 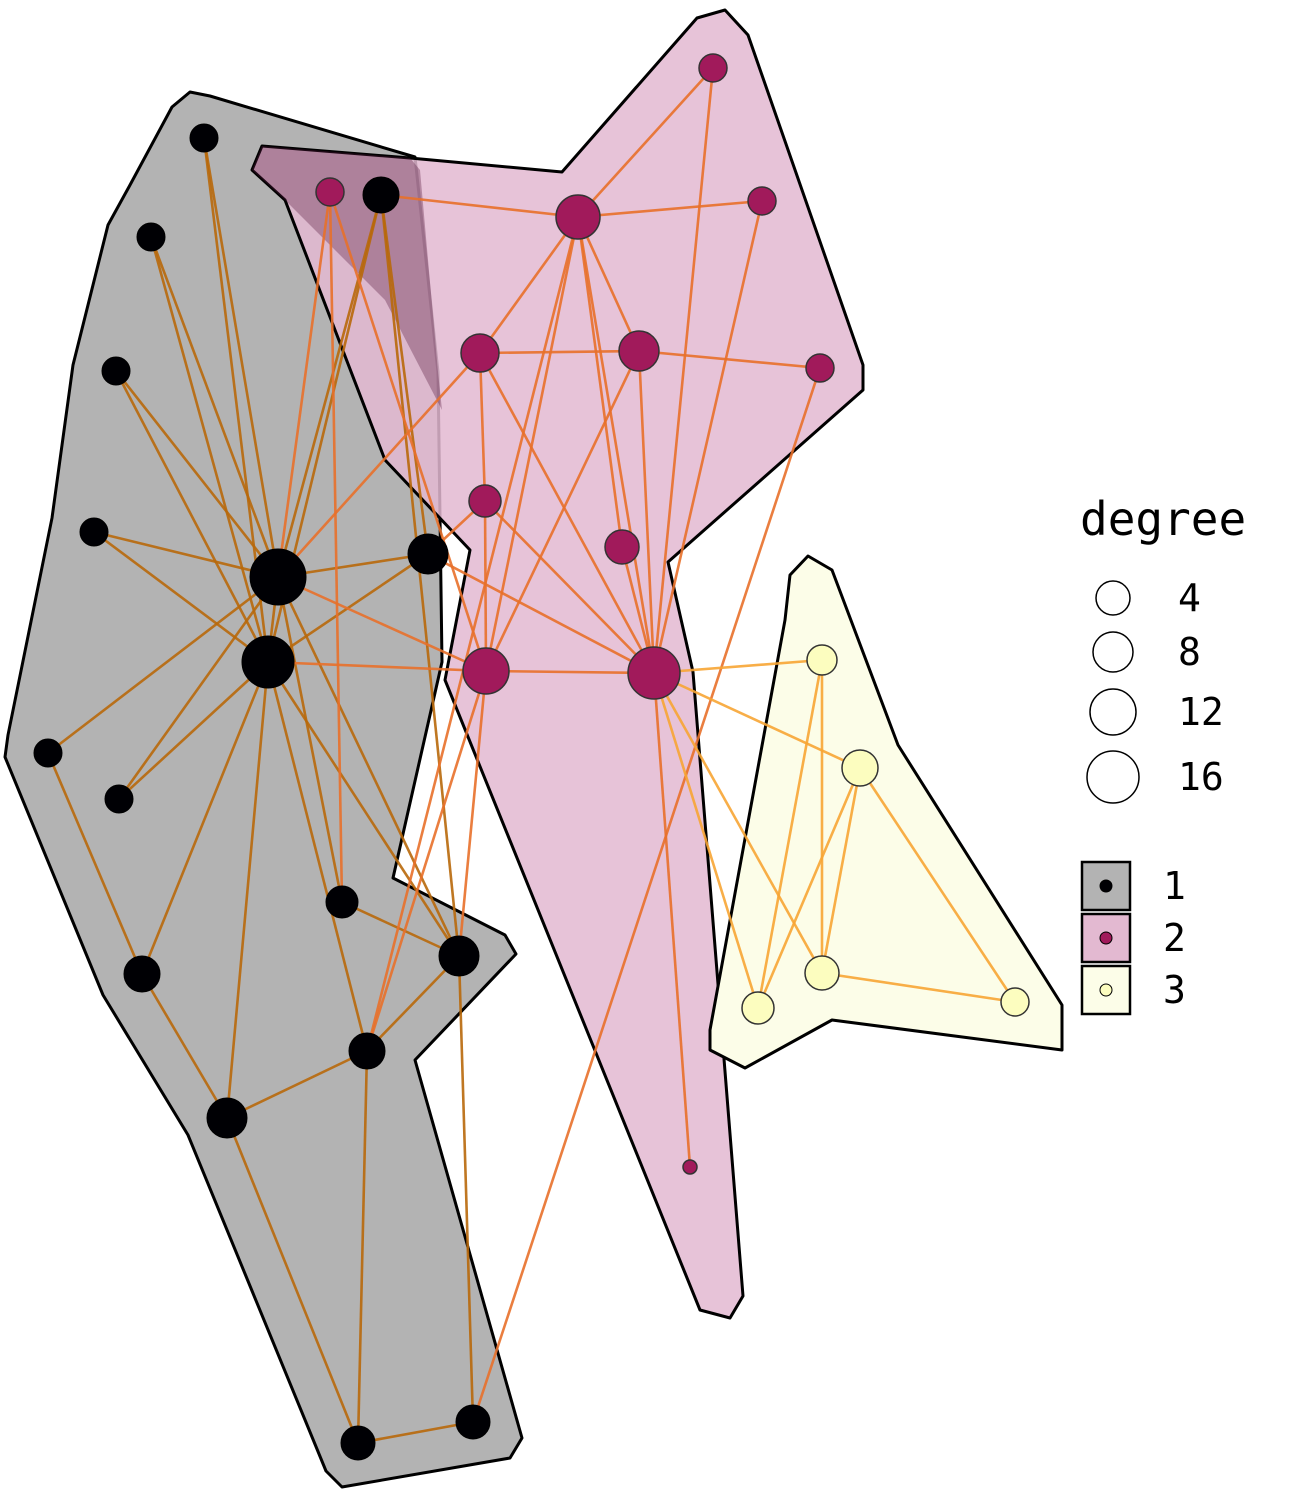 I want to click on legend-size-label: 8, so click(x=1189, y=652).